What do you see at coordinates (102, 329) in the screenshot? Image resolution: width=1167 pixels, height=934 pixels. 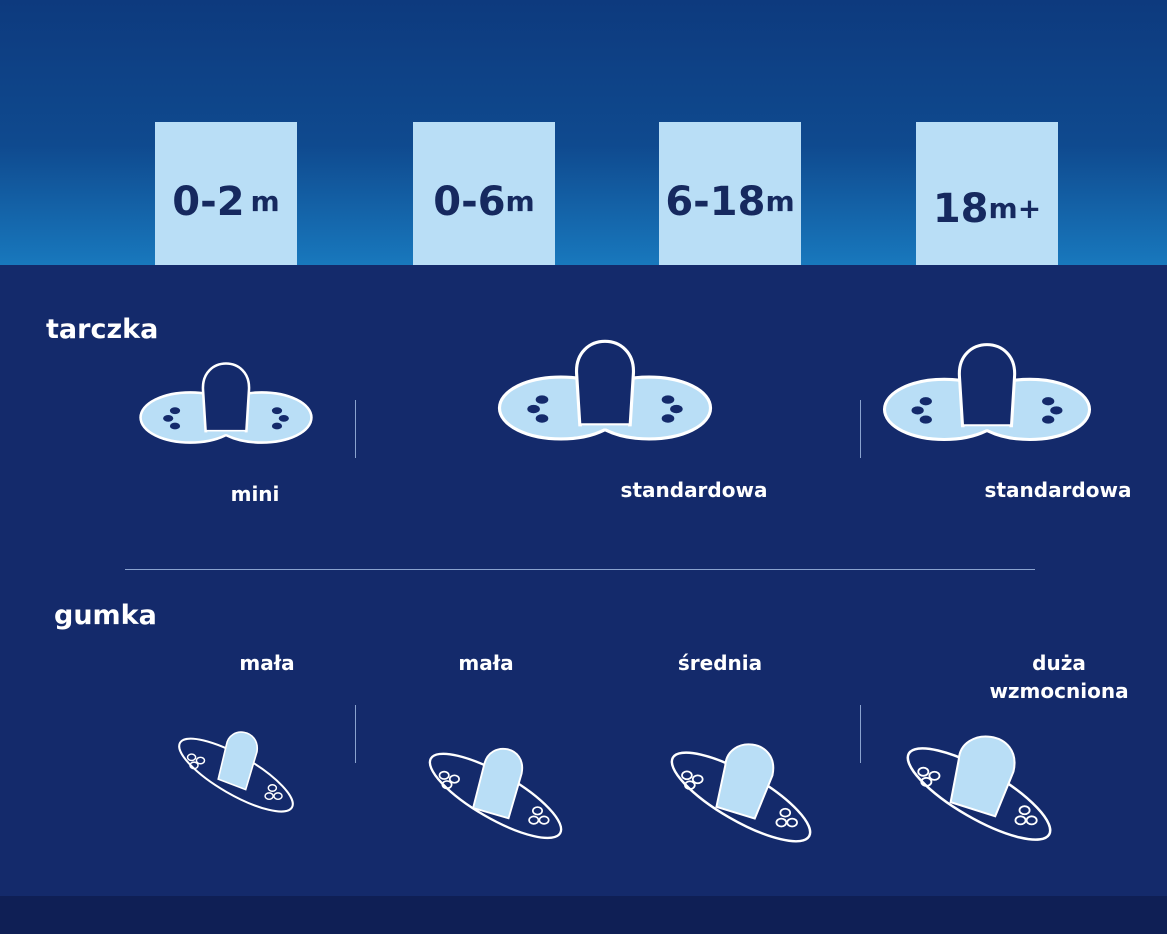 I see `shield-heading: tarczka` at bounding box center [102, 329].